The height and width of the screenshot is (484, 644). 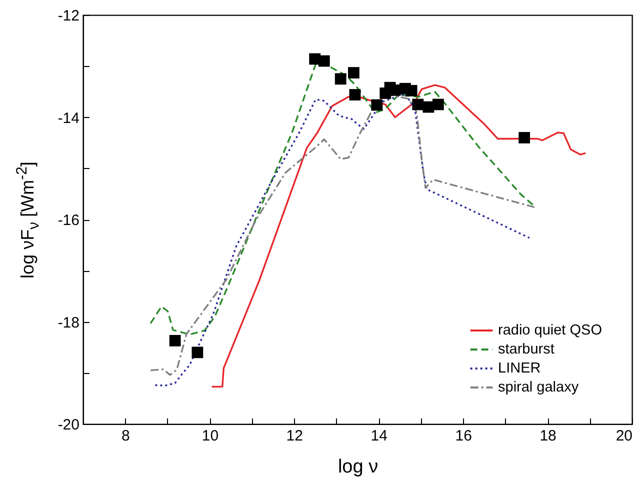 What do you see at coordinates (294, 436) in the screenshot?
I see `x-tick-label: 12` at bounding box center [294, 436].